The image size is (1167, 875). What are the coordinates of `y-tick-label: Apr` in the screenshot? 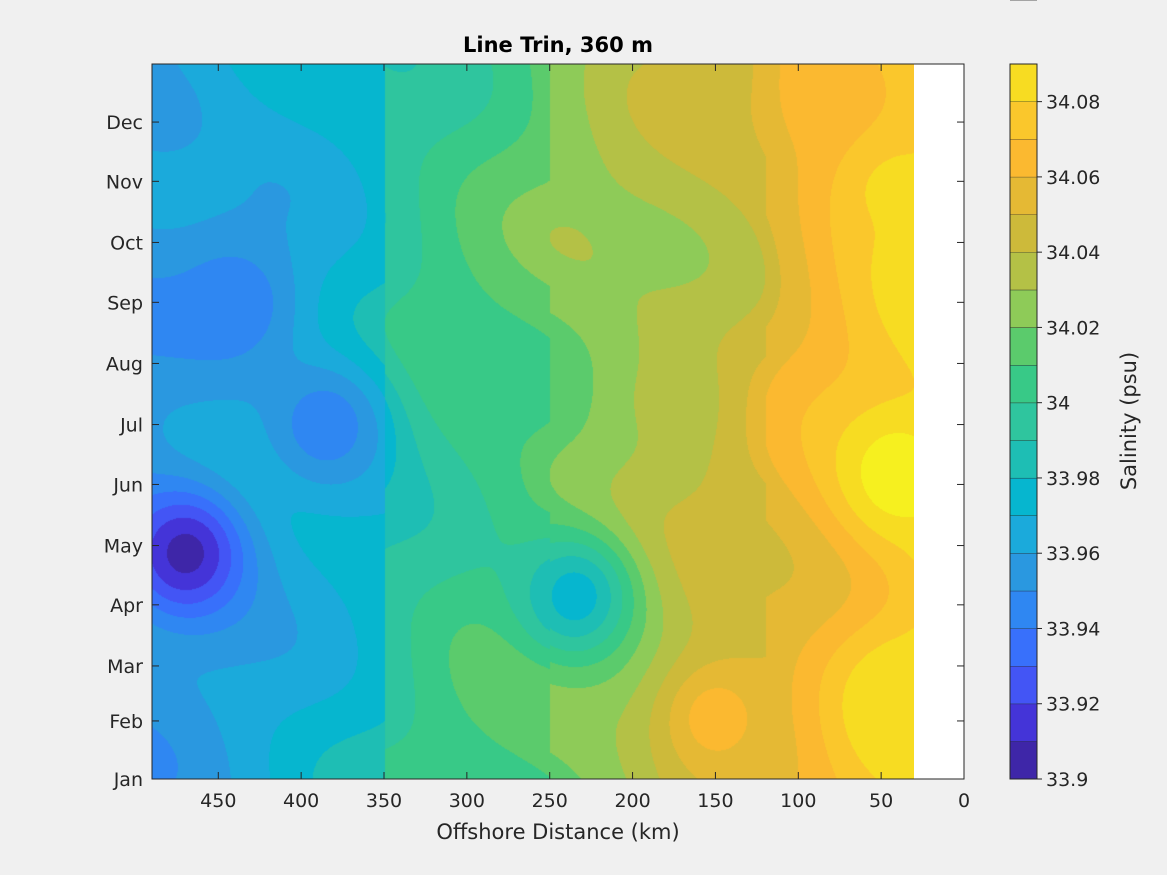 It's located at (126, 606).